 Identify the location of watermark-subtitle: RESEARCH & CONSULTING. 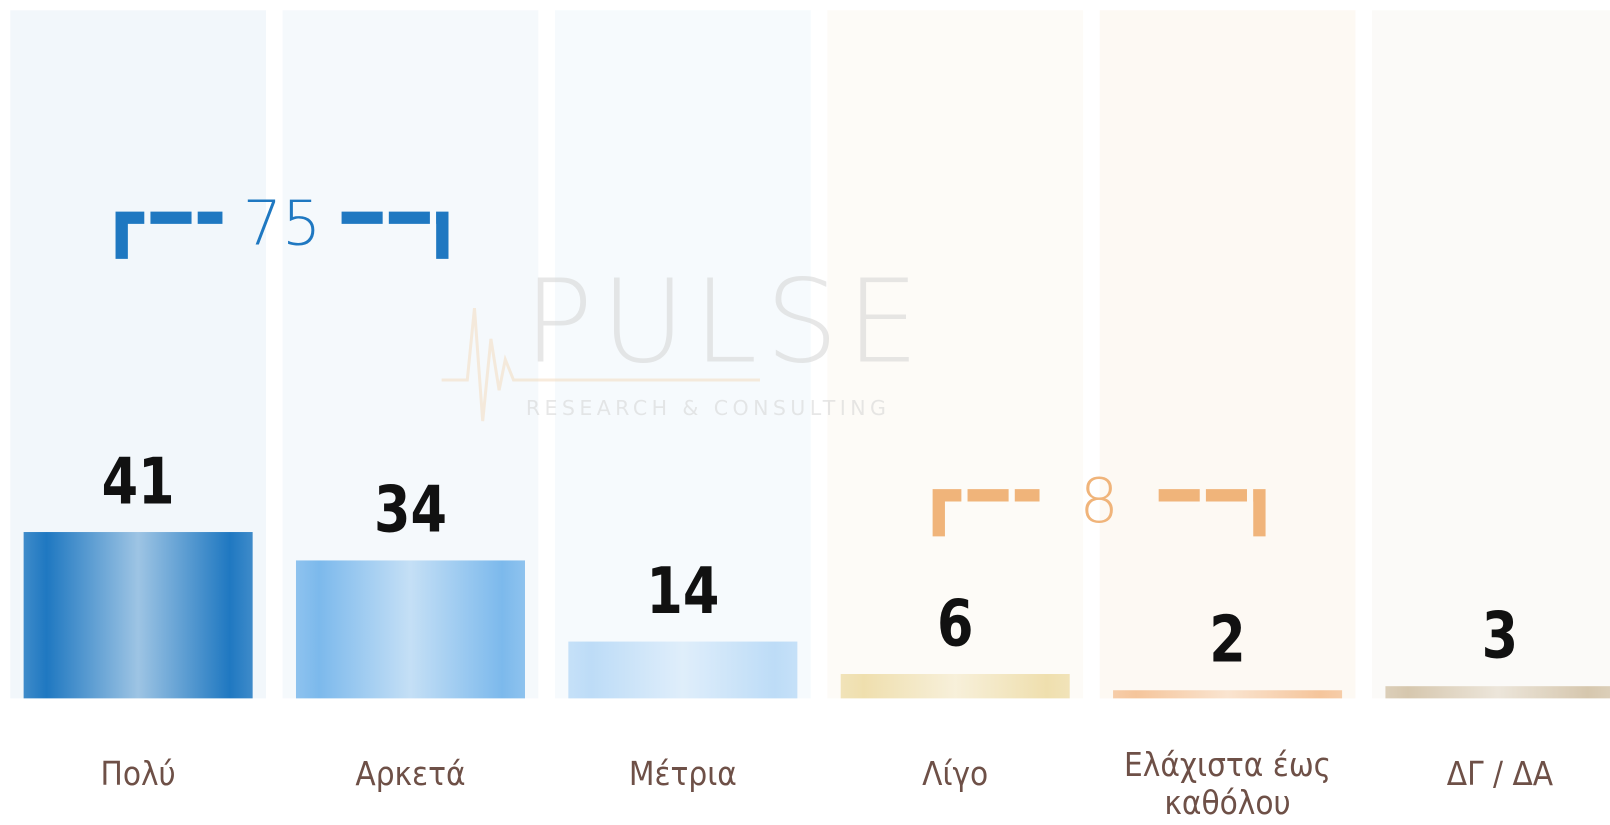
(708, 408).